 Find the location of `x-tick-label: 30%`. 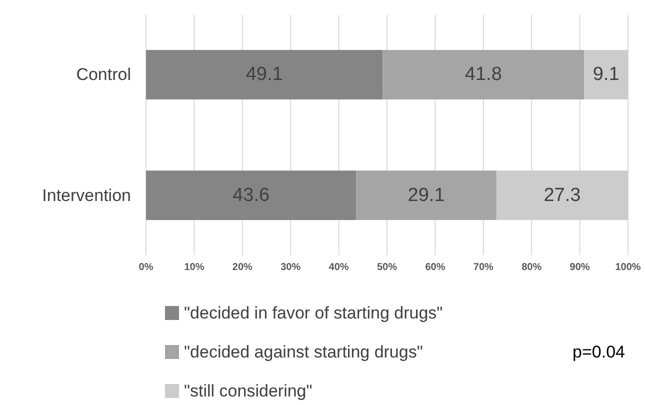

x-tick-label: 30% is located at coordinates (290, 267).